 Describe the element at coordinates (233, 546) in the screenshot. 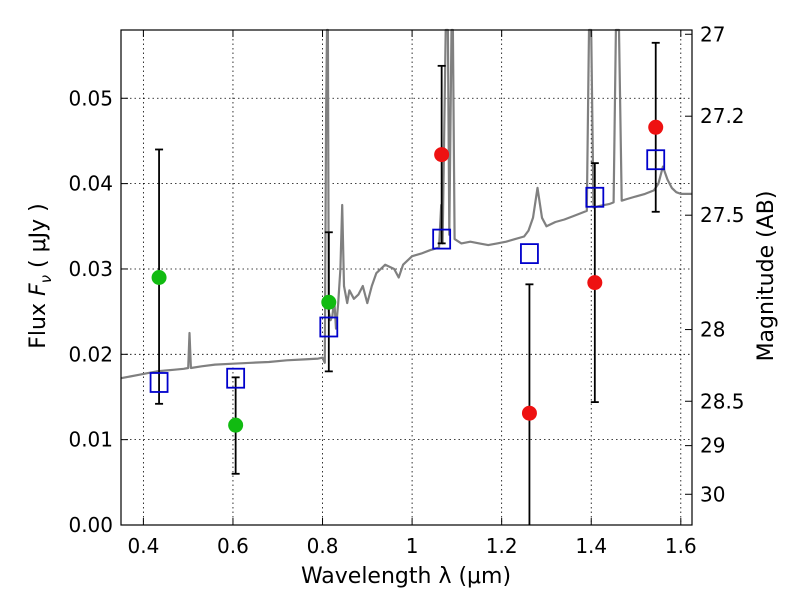

I see `x-tick-label: 0.6` at that location.